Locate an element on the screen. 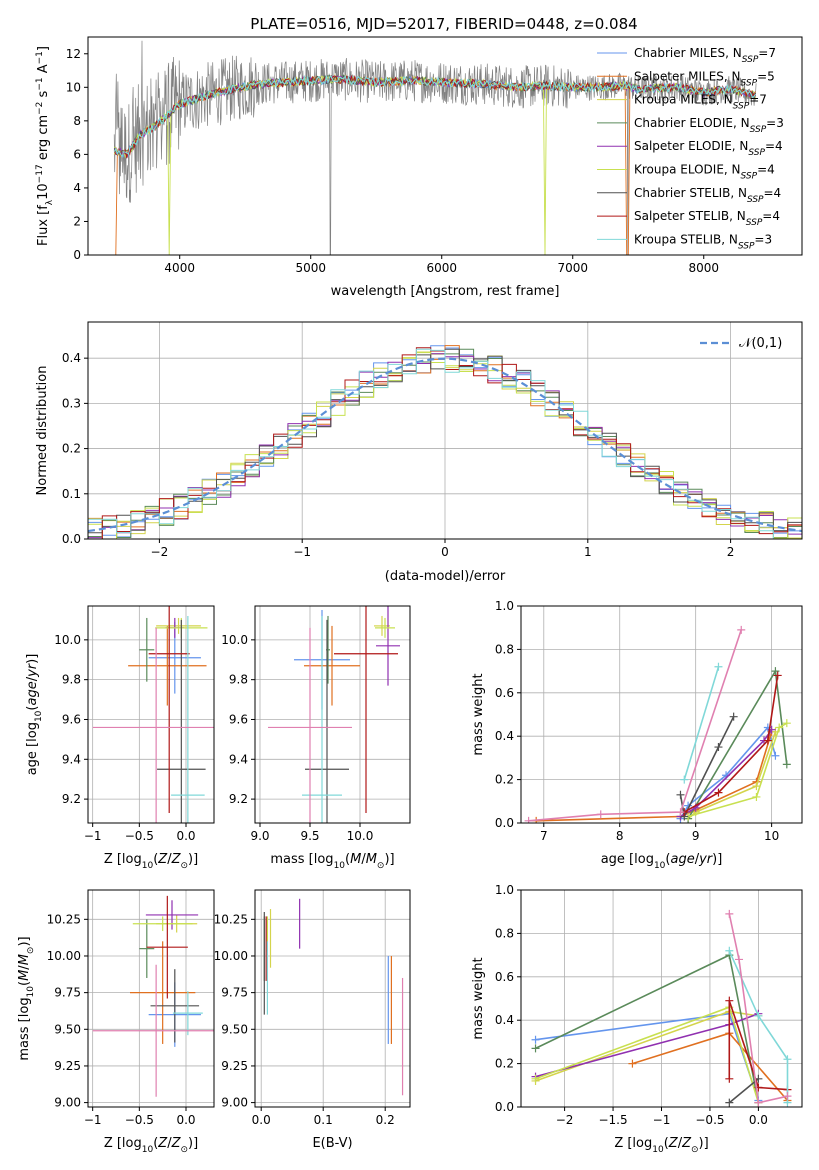 This screenshot has height=1170, width=819. tick-label-x: 10 is located at coordinates (771, 836).